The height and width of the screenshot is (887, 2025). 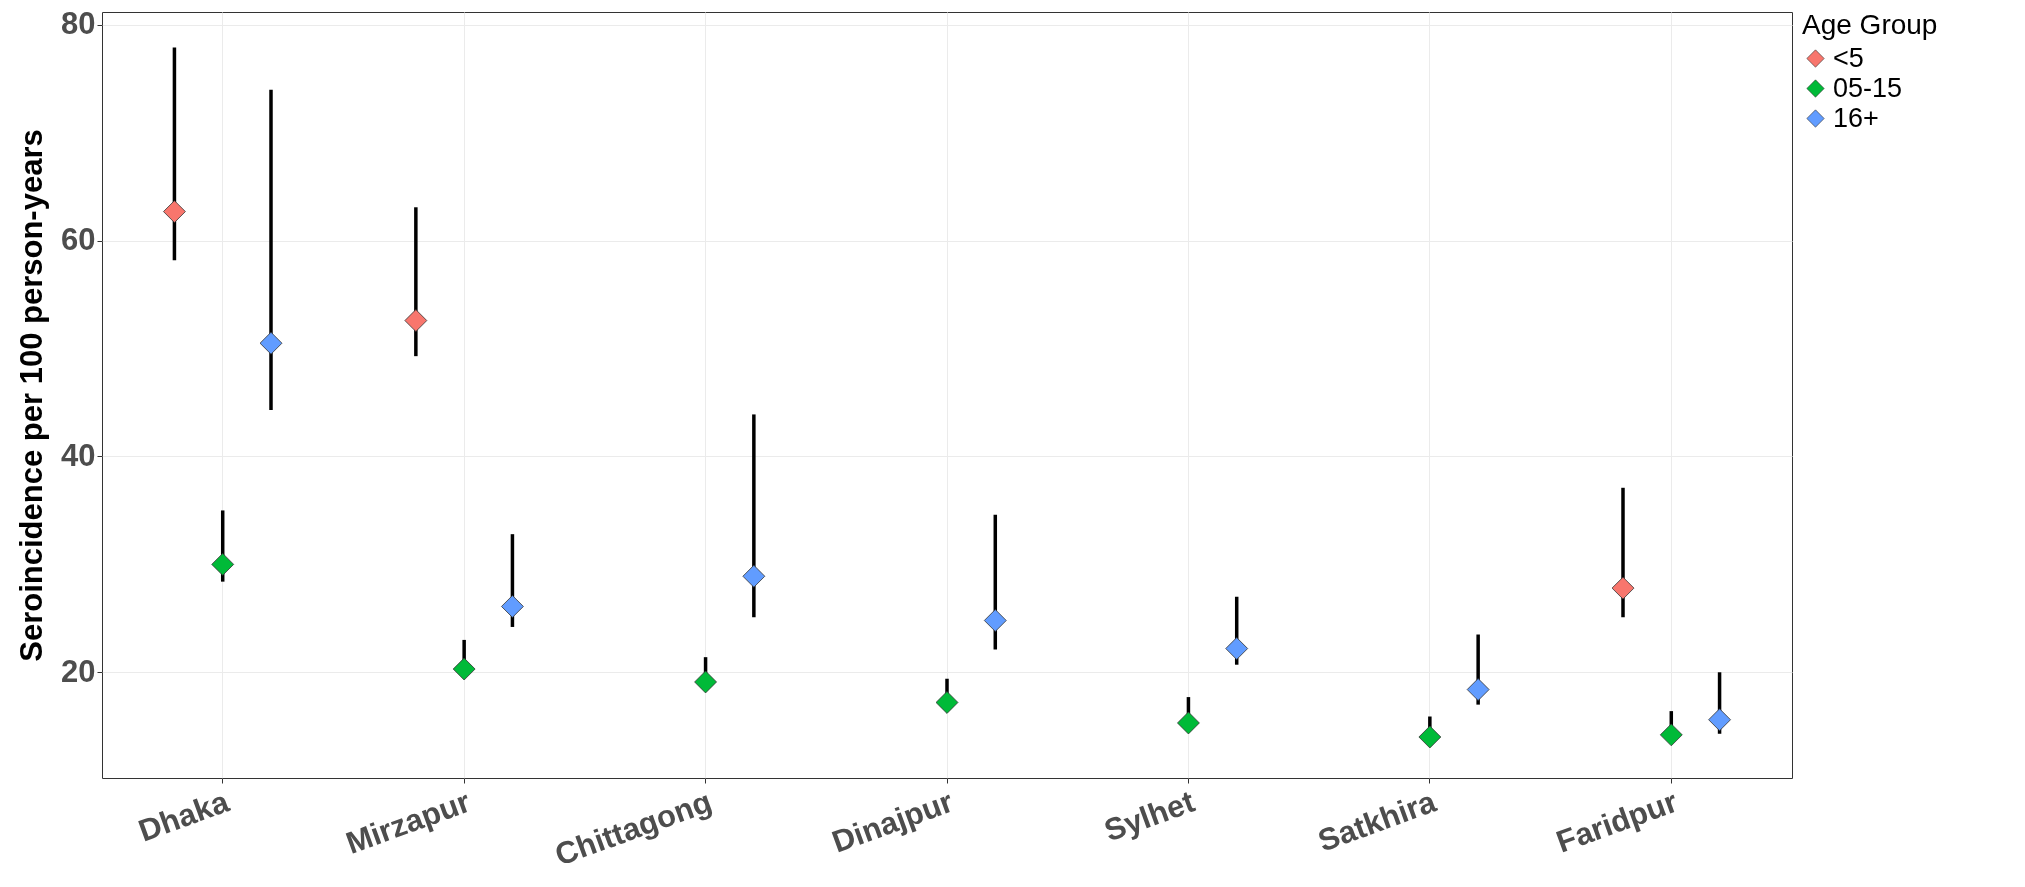 What do you see at coordinates (1848, 57) in the screenshot?
I see `legend-label: <5` at bounding box center [1848, 57].